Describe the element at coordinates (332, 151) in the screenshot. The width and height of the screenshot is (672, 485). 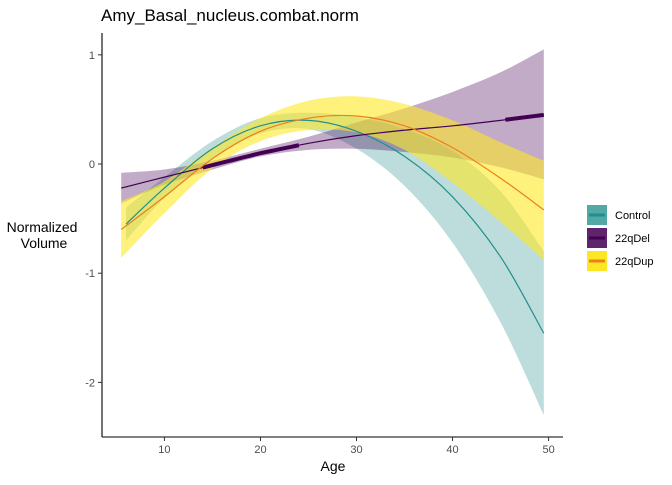
I see `line-22qdel` at that location.